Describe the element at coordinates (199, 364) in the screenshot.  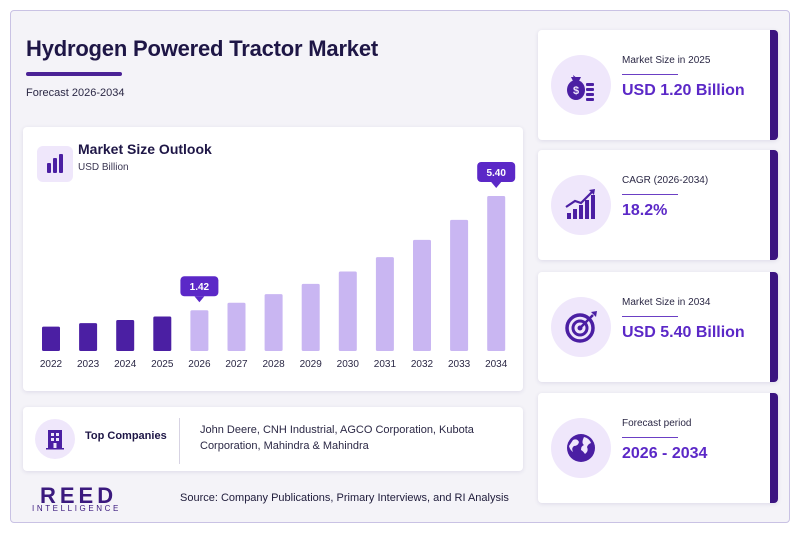
I see `x-tick-label: 2026` at that location.